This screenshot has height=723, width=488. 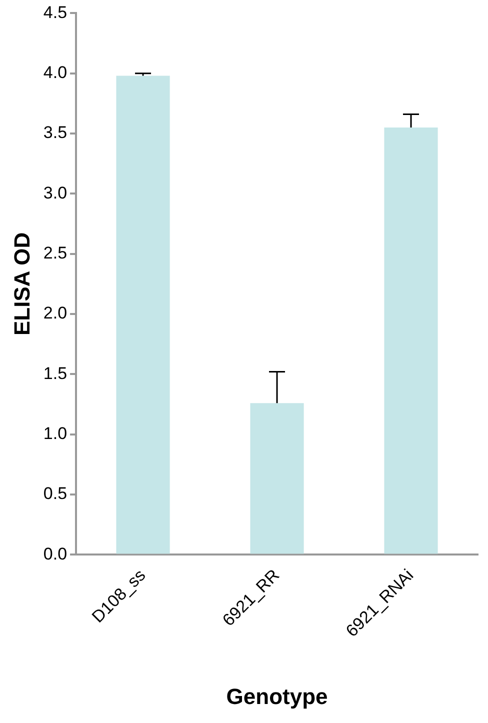 What do you see at coordinates (55, 12) in the screenshot?
I see `y-tick-label: 4.5` at bounding box center [55, 12].